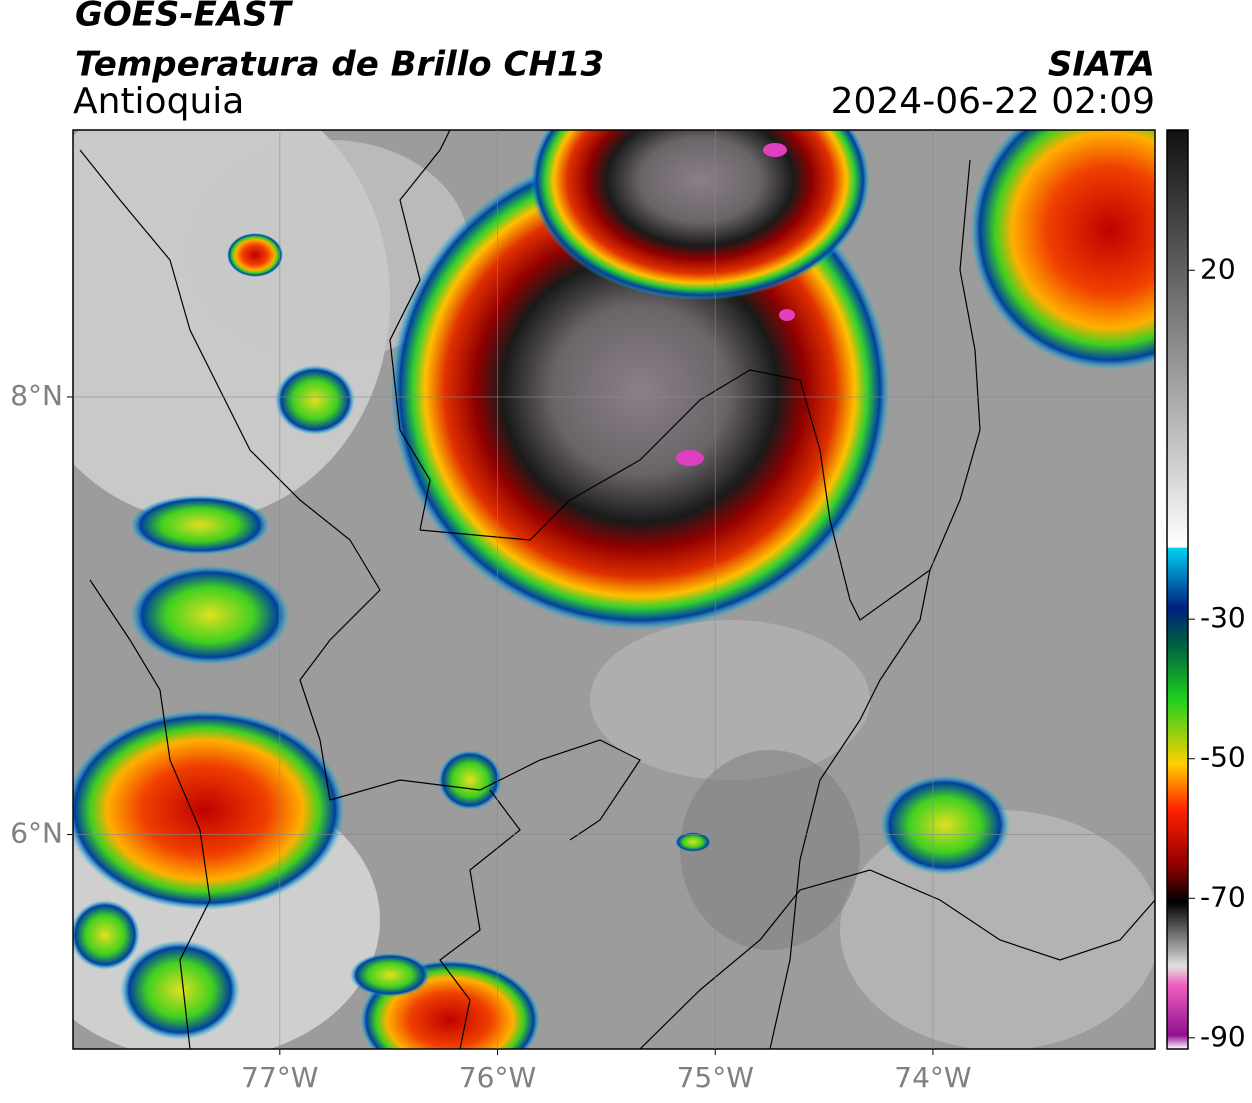 This screenshot has width=1252, height=1103. Describe the element at coordinates (1218, 268) in the screenshot. I see `colorbar-tick-label: 20` at that location.